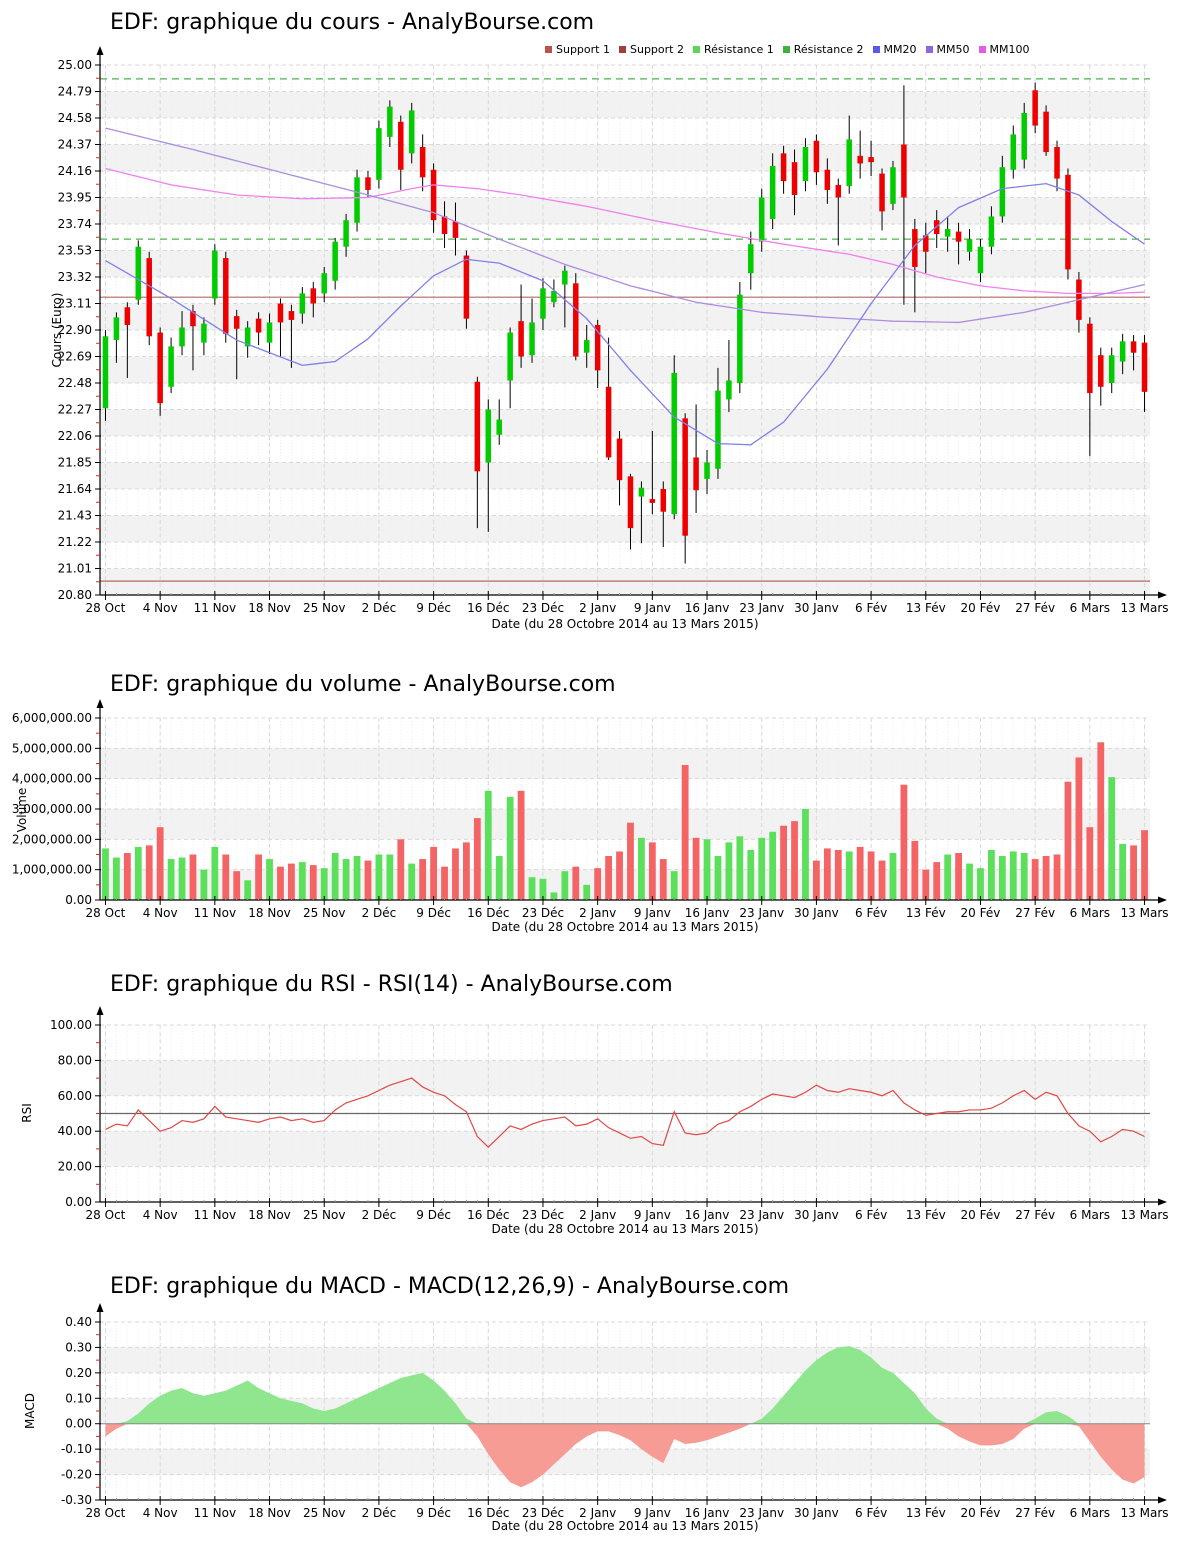 The width and height of the screenshot is (1200, 1550). What do you see at coordinates (1145, 1513) in the screenshot?
I see `svg-text: 13 Mars` at bounding box center [1145, 1513].